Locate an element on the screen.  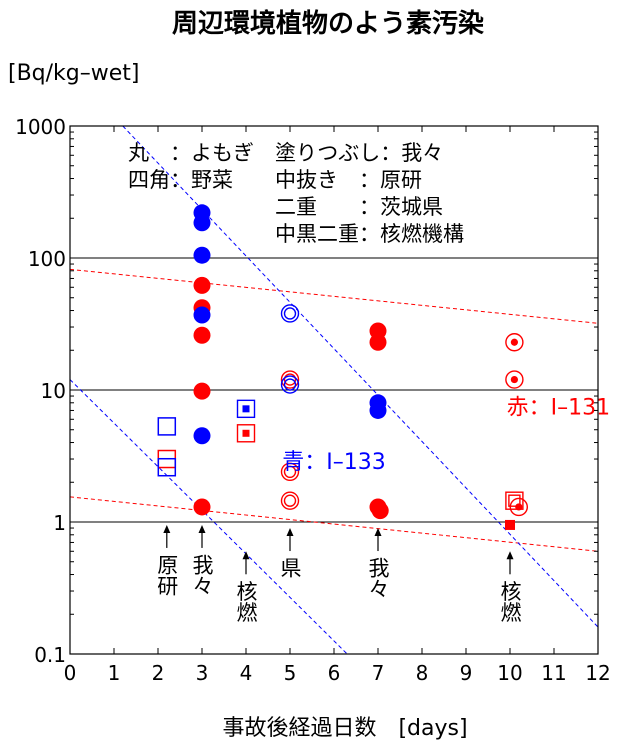
annotation-label: 原研 is located at coordinates (167, 575).